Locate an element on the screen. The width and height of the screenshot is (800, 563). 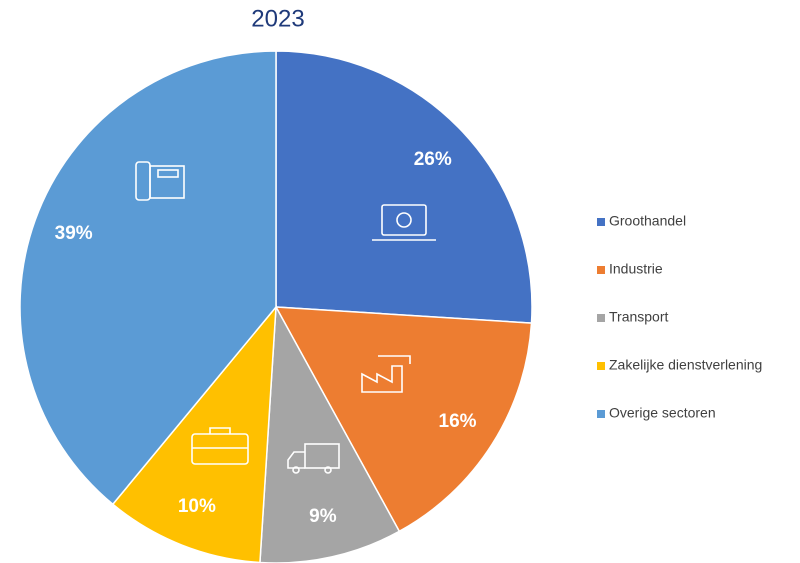
pie-slice is located at coordinates (403, 419).